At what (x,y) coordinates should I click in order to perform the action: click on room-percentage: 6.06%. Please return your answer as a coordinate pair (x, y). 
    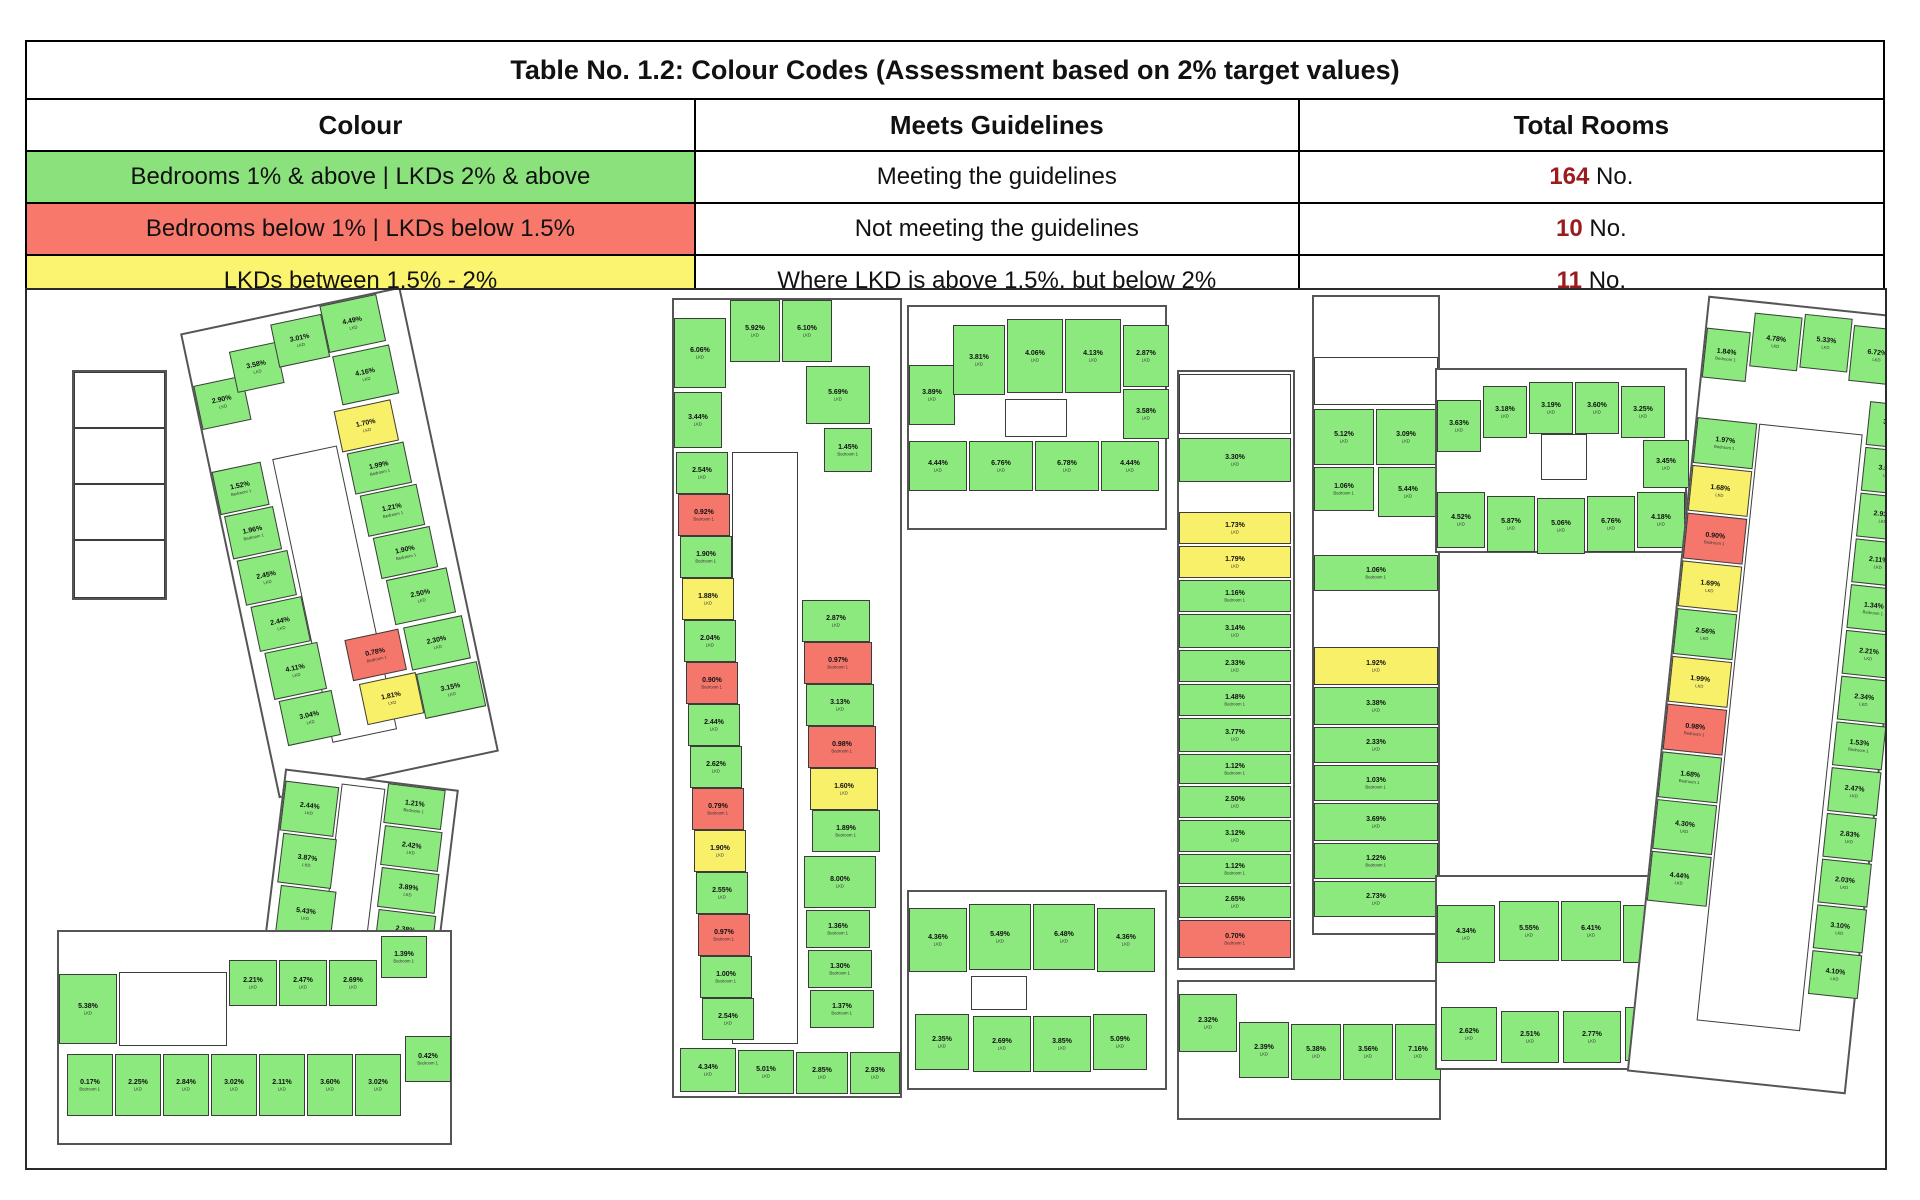
    Looking at the image, I should click on (700, 350).